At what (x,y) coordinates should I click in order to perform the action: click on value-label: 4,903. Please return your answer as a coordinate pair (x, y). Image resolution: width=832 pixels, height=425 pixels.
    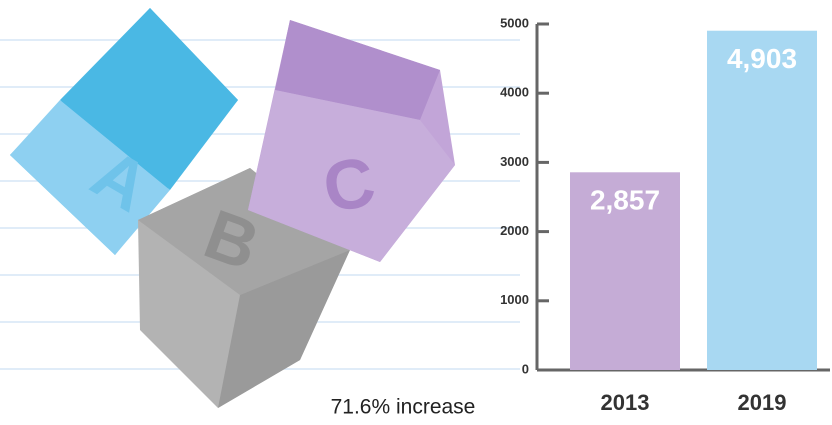
    Looking at the image, I should click on (762, 58).